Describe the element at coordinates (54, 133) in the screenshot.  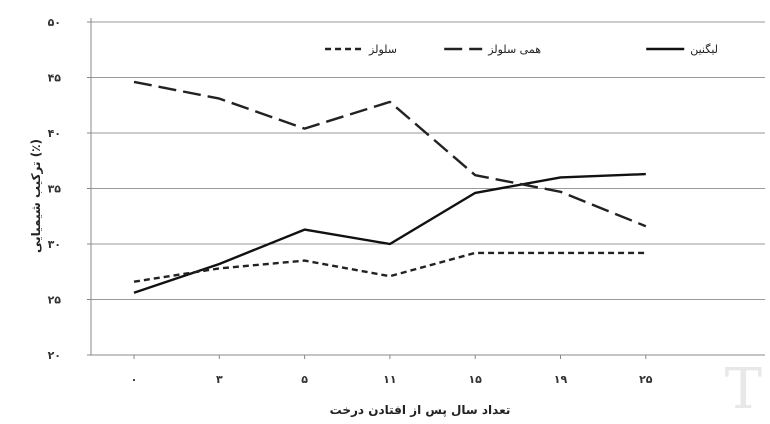
I see `y-tick-label: ۴۰` at that location.